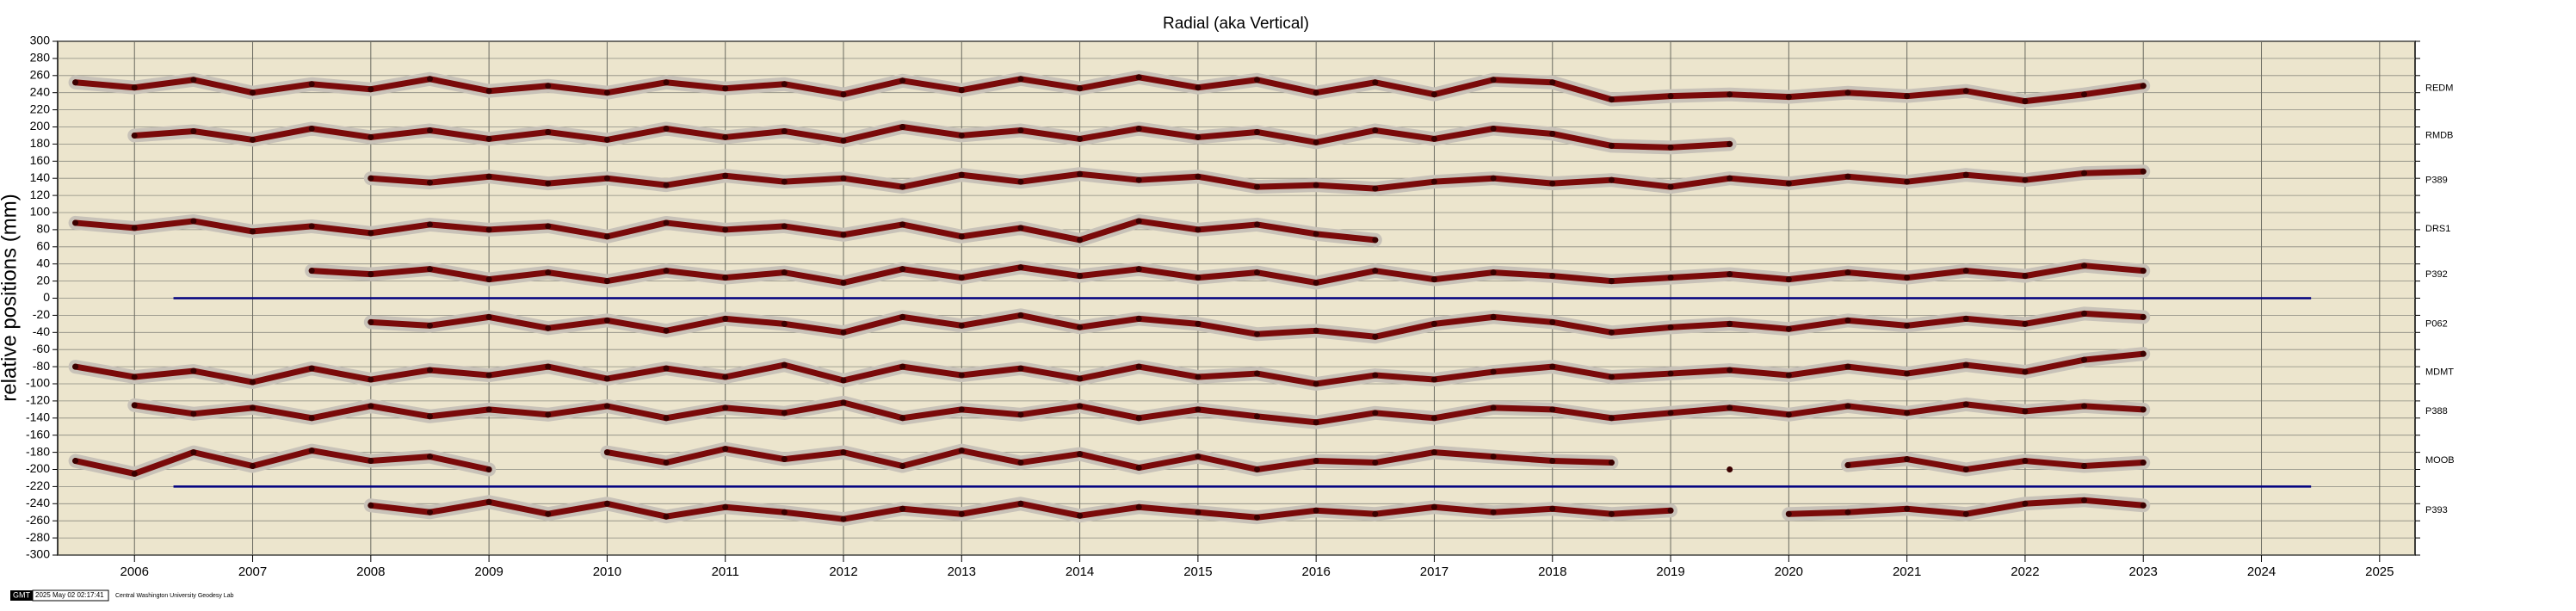  Describe the element at coordinates (2439, 372) in the screenshot. I see `series-label: MDMT` at that location.